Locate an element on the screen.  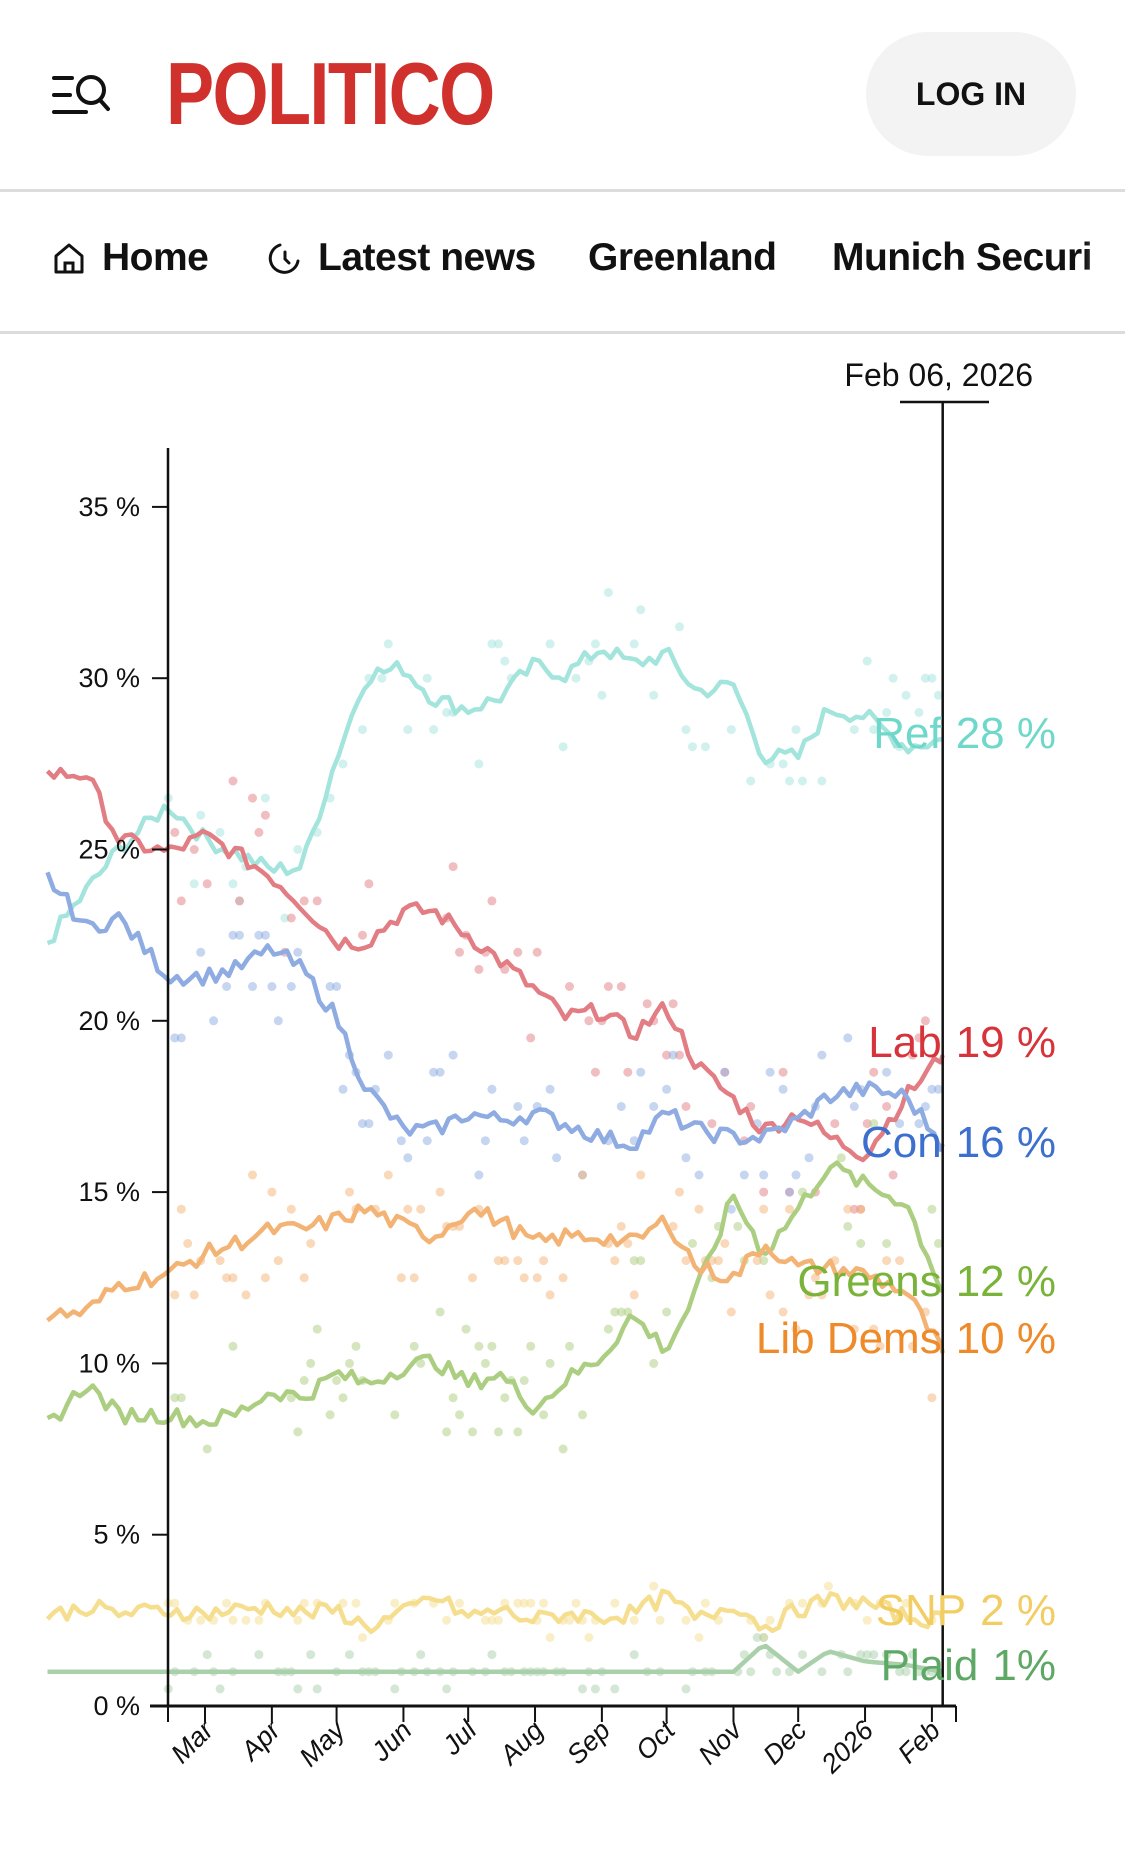
nav-item-greenland: Greenland is located at coordinates (682, 258).